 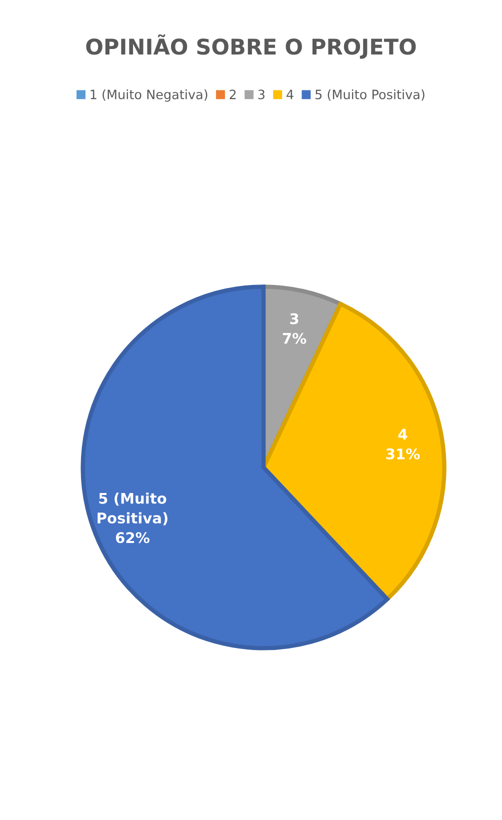 I want to click on data-label: 3 7%, so click(x=294, y=328).